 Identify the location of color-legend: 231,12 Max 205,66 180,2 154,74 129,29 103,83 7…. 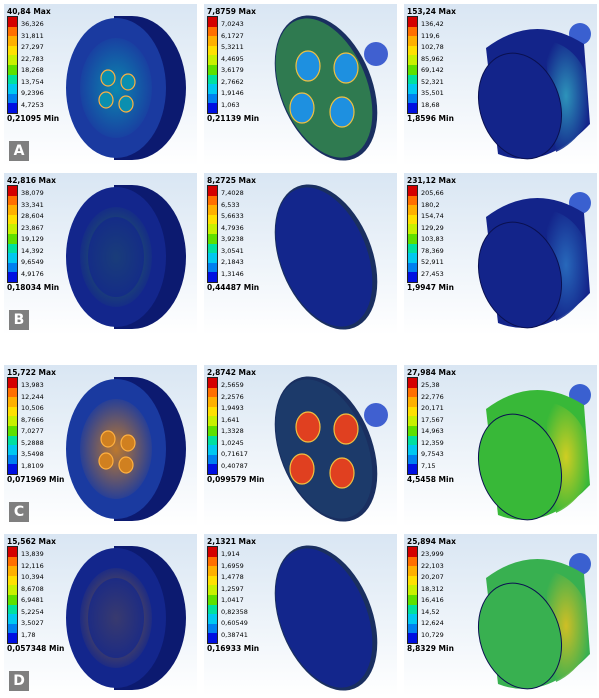
(431, 234).